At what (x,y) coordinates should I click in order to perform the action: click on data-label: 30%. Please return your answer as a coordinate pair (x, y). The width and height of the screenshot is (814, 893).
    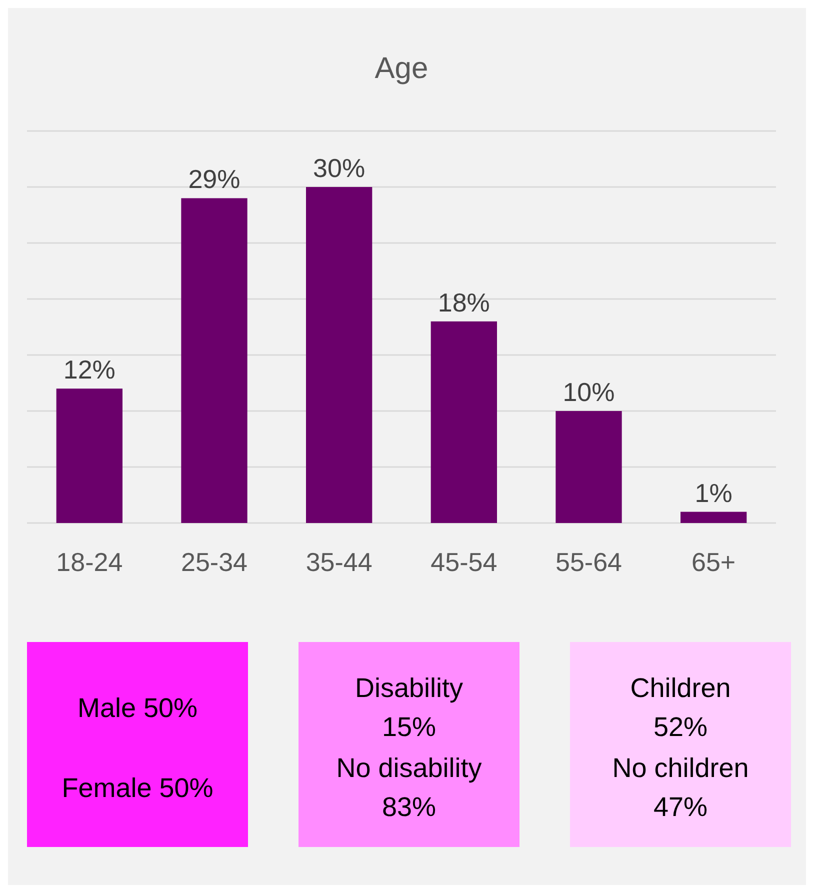
    Looking at the image, I should click on (339, 168).